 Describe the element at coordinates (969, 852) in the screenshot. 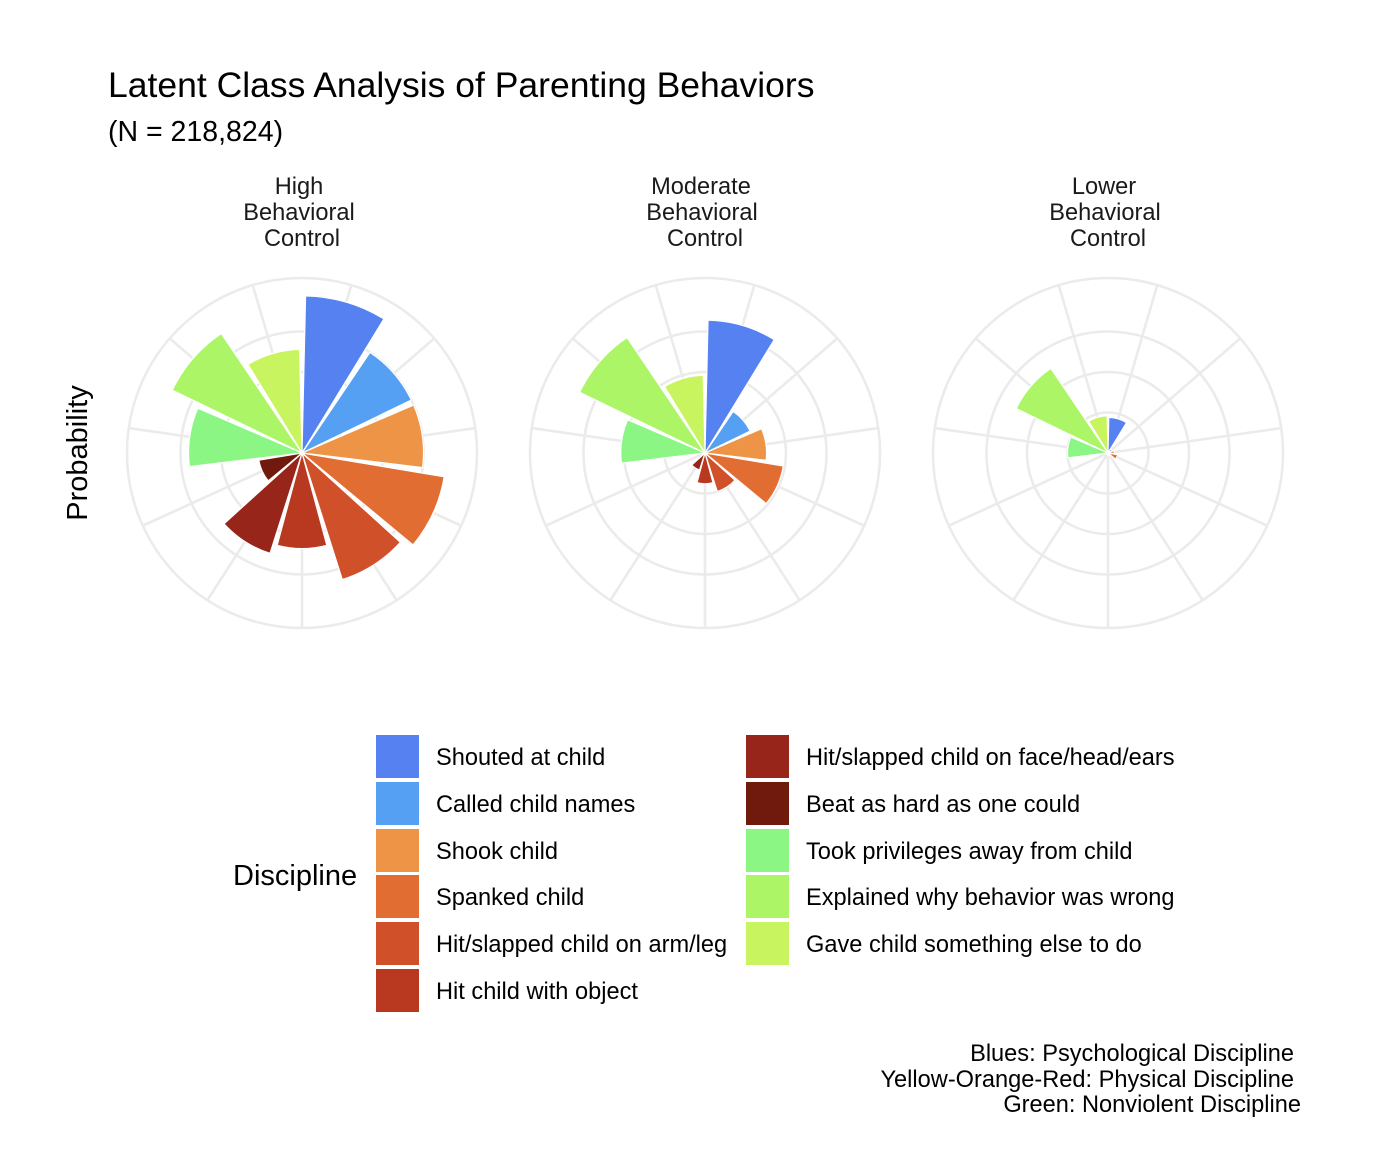

I see `legend-label: Took privileges away from child` at that location.